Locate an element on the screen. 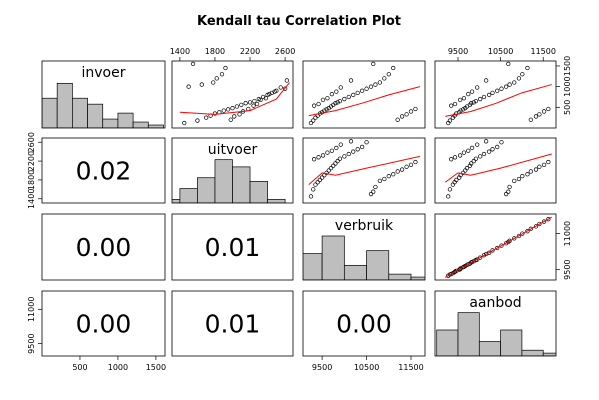  y-tick-label: 2600 is located at coordinates (31, 142).